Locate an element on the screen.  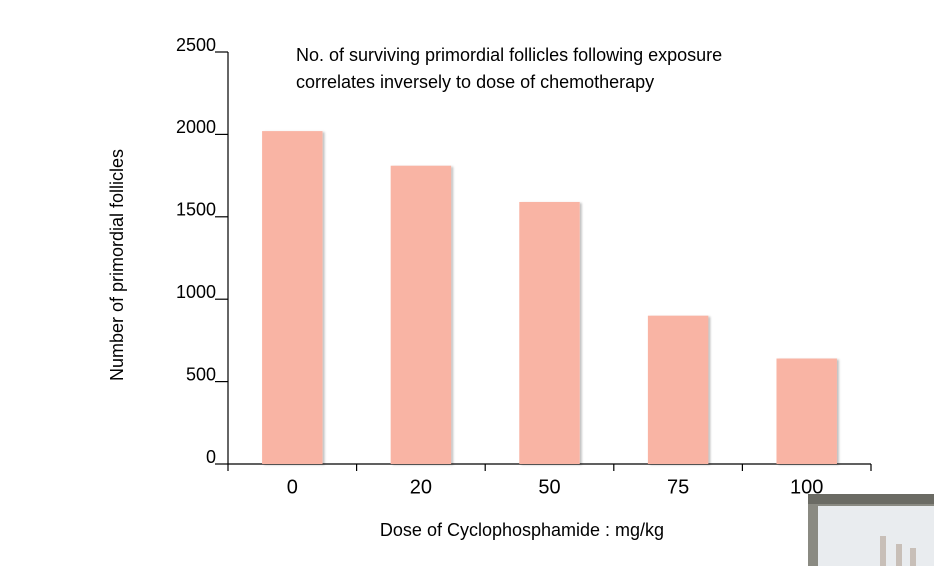
x-tick-label: 20 is located at coordinates (421, 487).